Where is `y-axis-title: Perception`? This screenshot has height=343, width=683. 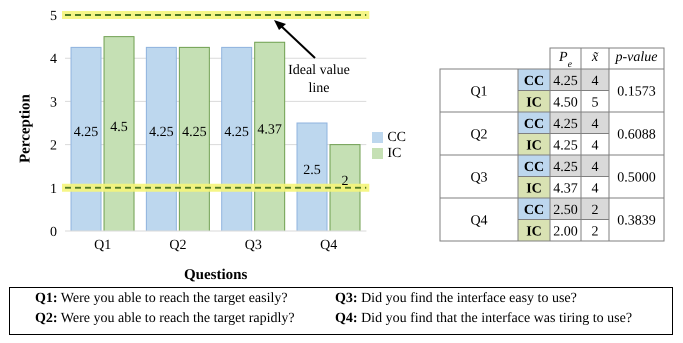 y-axis-title: Perception is located at coordinates (25, 128).